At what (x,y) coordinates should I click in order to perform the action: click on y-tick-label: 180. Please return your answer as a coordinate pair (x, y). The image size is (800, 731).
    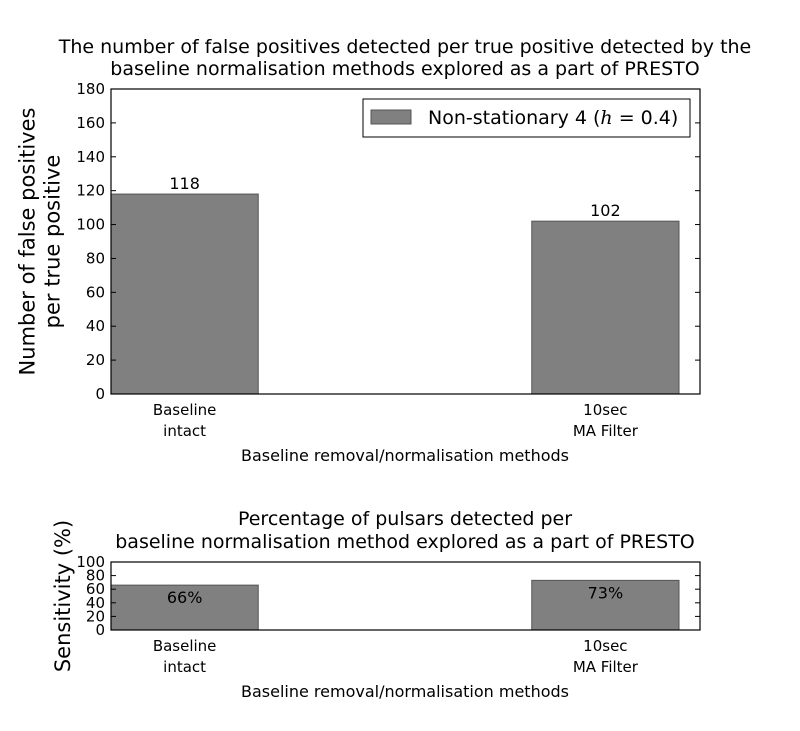
    Looking at the image, I should click on (90, 89).